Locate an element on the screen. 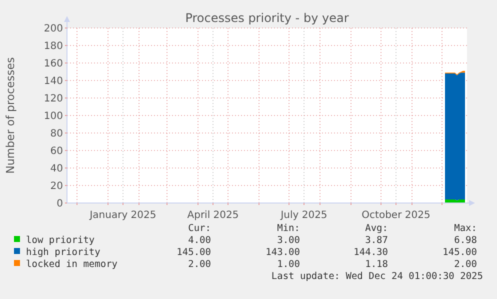 This screenshot has height=299, width=497. text: 6.98 is located at coordinates (466, 240).